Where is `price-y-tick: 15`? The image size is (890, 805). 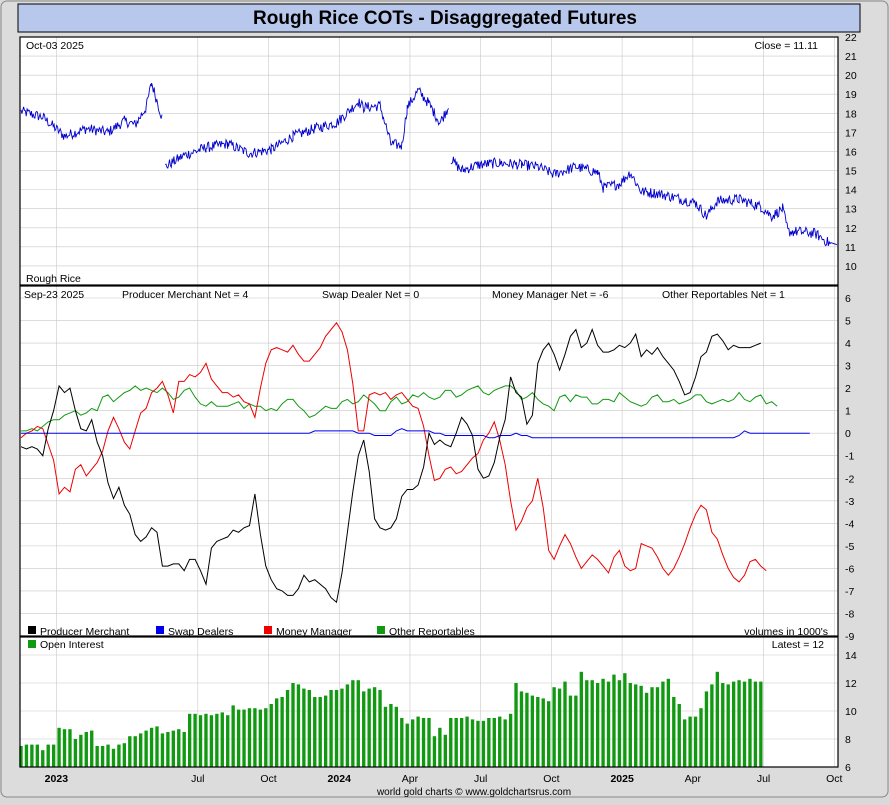 price-y-tick: 15 is located at coordinates (851, 172).